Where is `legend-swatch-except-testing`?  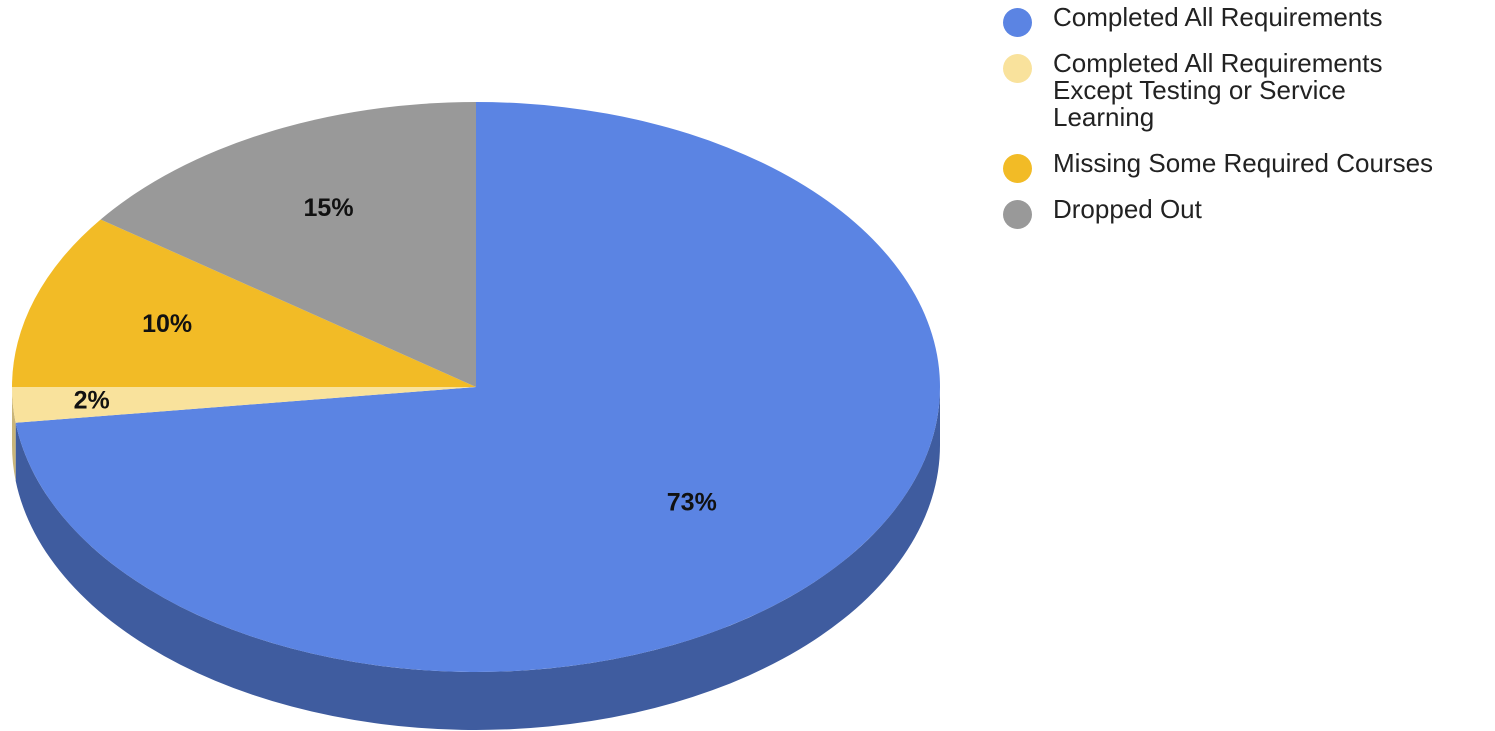
legend-swatch-except-testing is located at coordinates (1017, 68).